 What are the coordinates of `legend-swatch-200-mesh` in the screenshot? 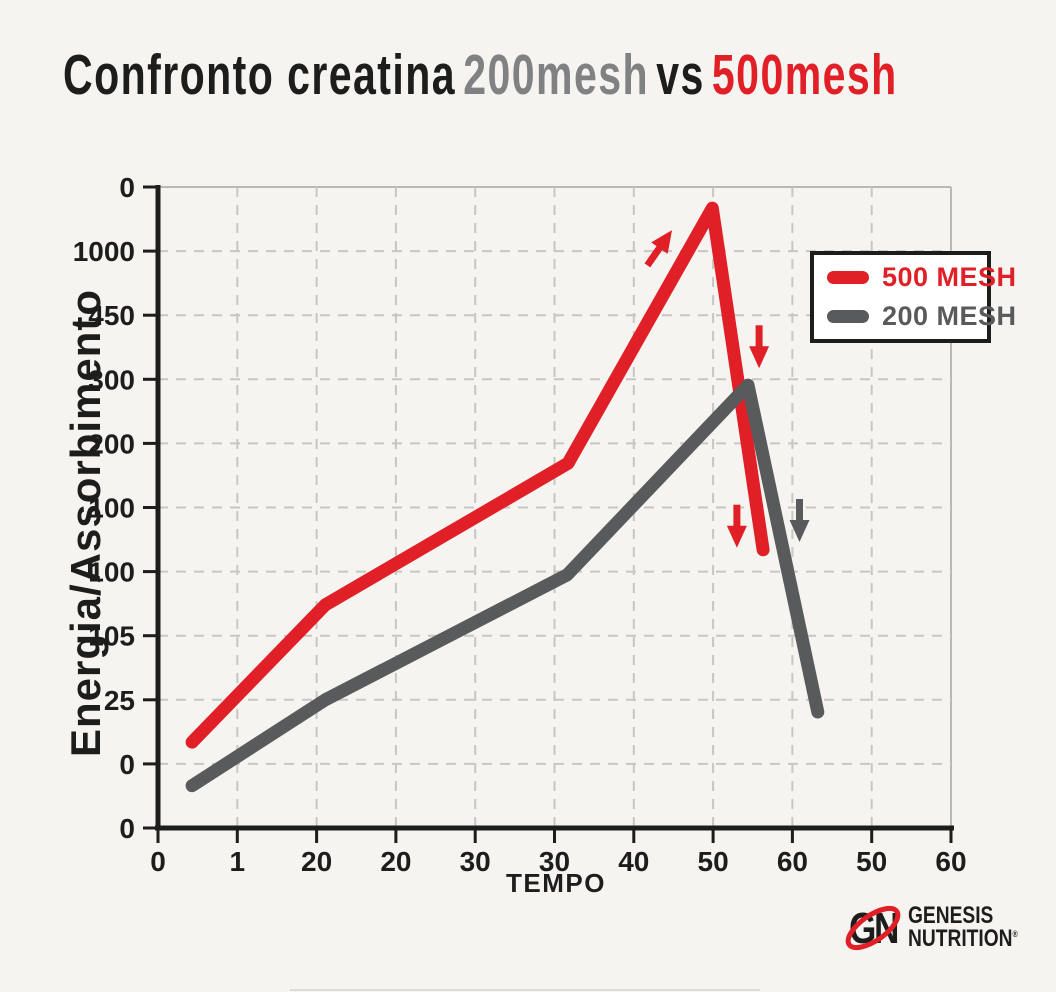 It's located at (848, 316).